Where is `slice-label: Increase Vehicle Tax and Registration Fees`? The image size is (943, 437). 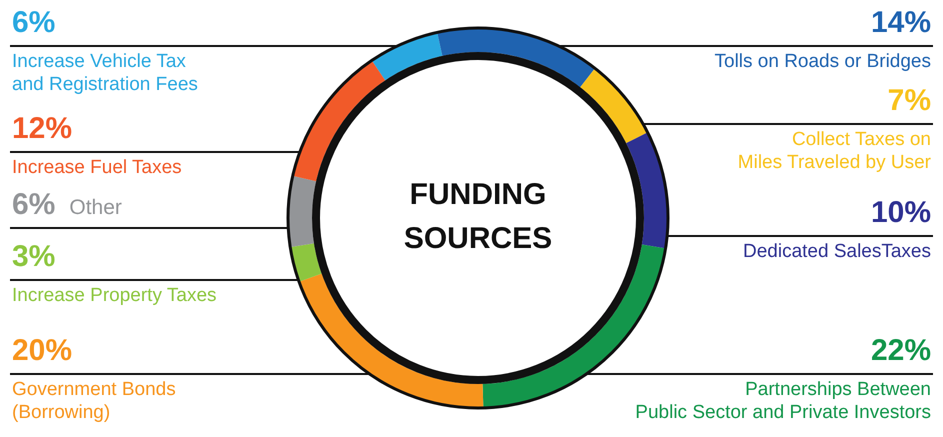
slice-label: Increase Vehicle Tax and Registration Fees is located at coordinates (105, 73).